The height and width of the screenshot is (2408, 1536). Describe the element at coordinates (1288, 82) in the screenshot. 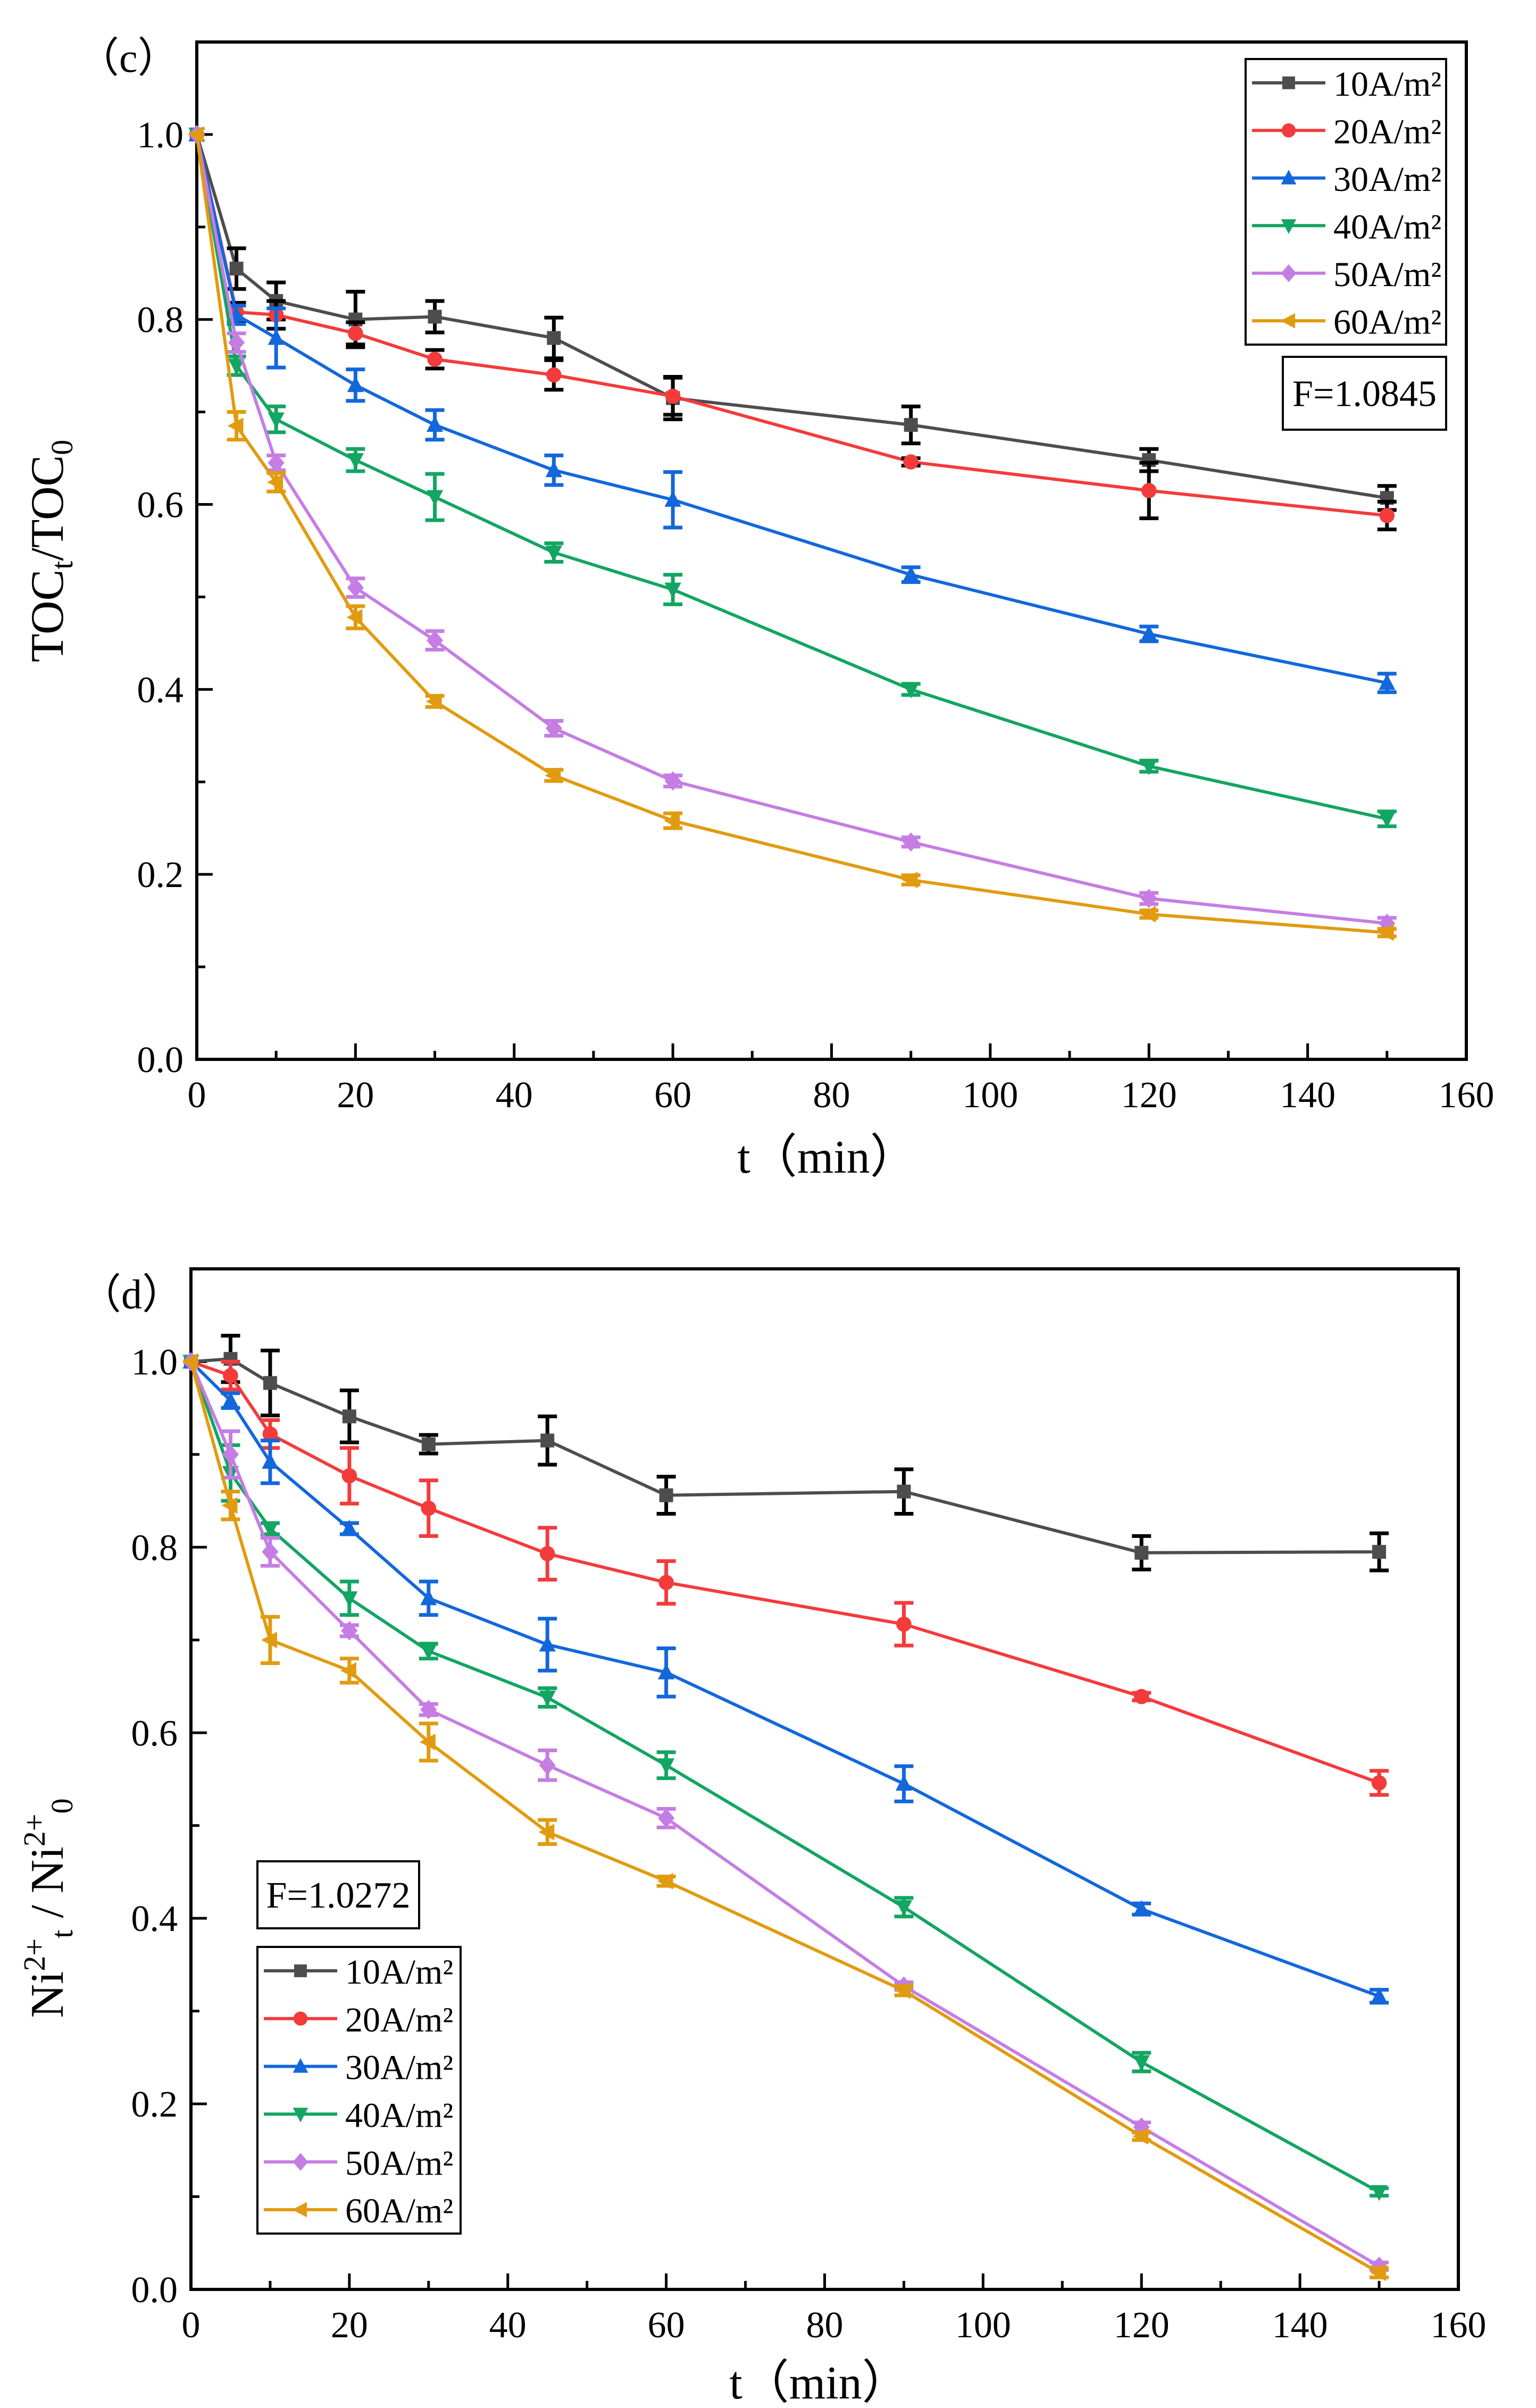

I see `square-marker-icon` at that location.